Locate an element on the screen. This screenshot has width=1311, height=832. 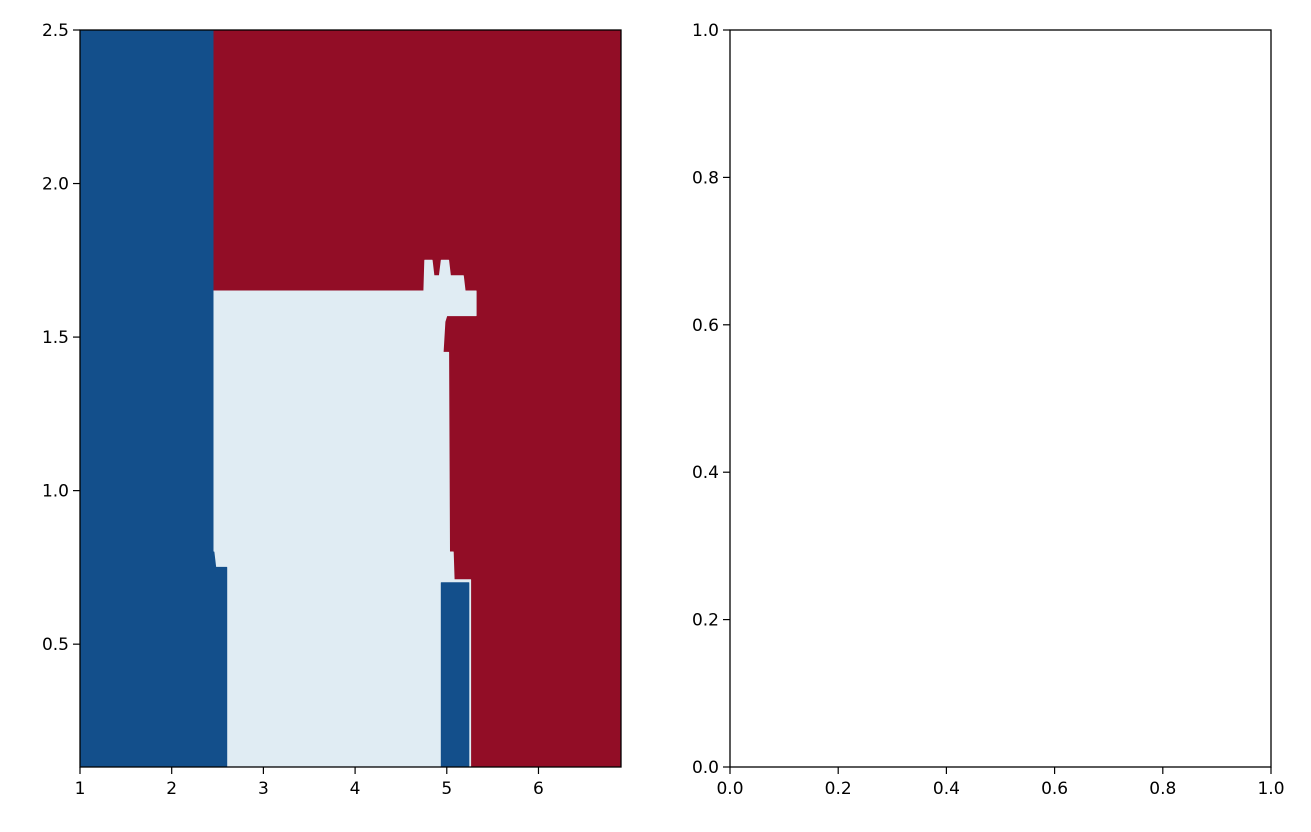
x-tick-label: 6 is located at coordinates (538, 789).